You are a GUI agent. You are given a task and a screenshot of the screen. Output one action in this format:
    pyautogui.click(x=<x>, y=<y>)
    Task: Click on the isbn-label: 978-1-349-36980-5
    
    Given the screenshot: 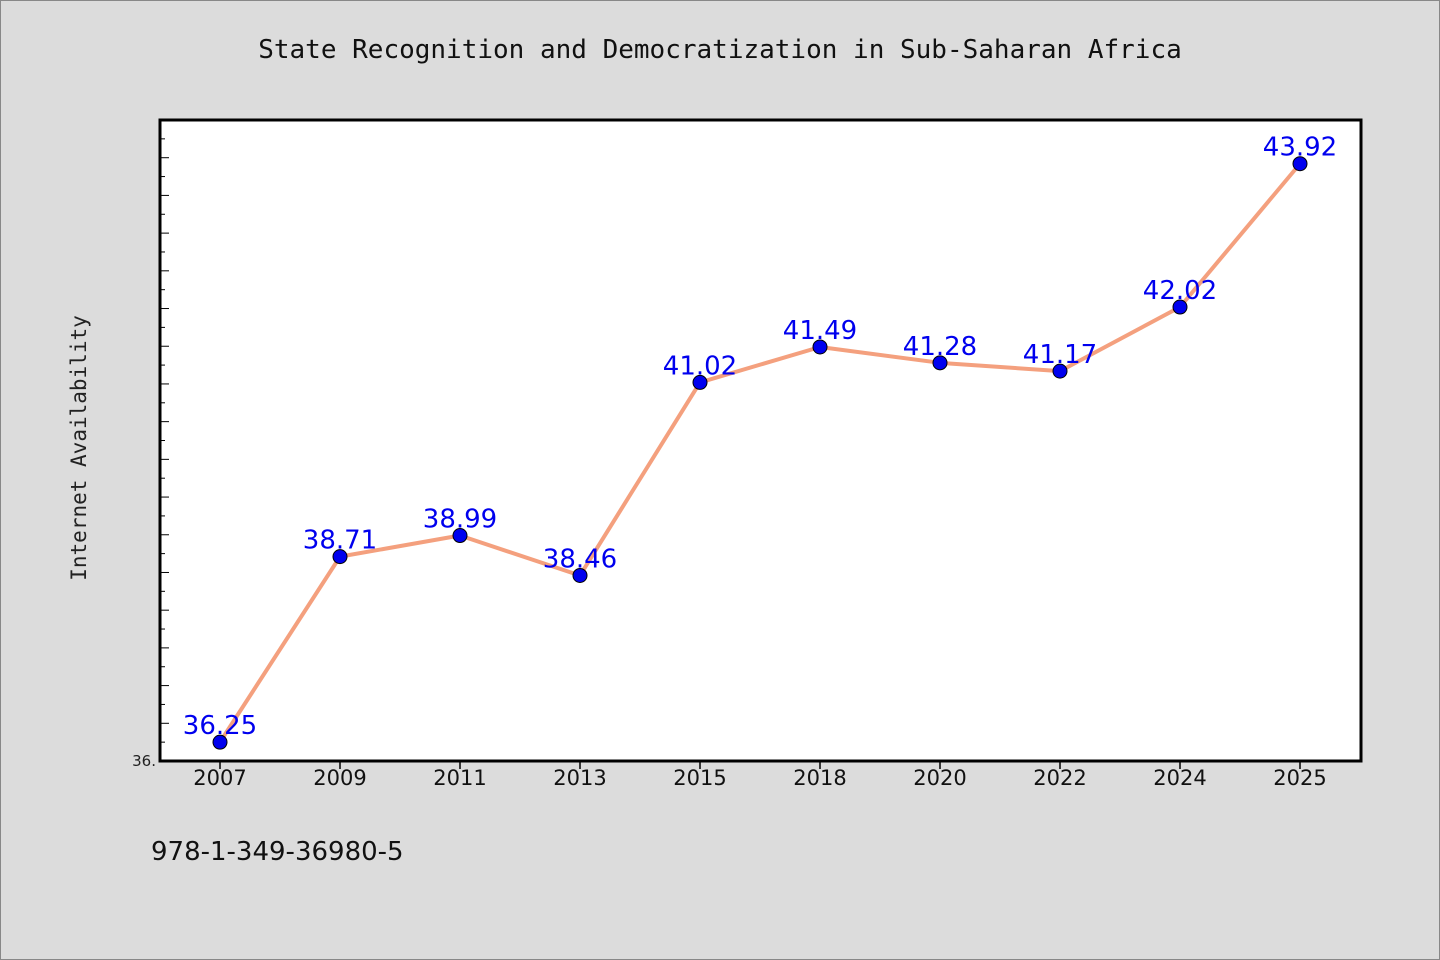 What is the action you would take?
    pyautogui.click(x=277, y=852)
    